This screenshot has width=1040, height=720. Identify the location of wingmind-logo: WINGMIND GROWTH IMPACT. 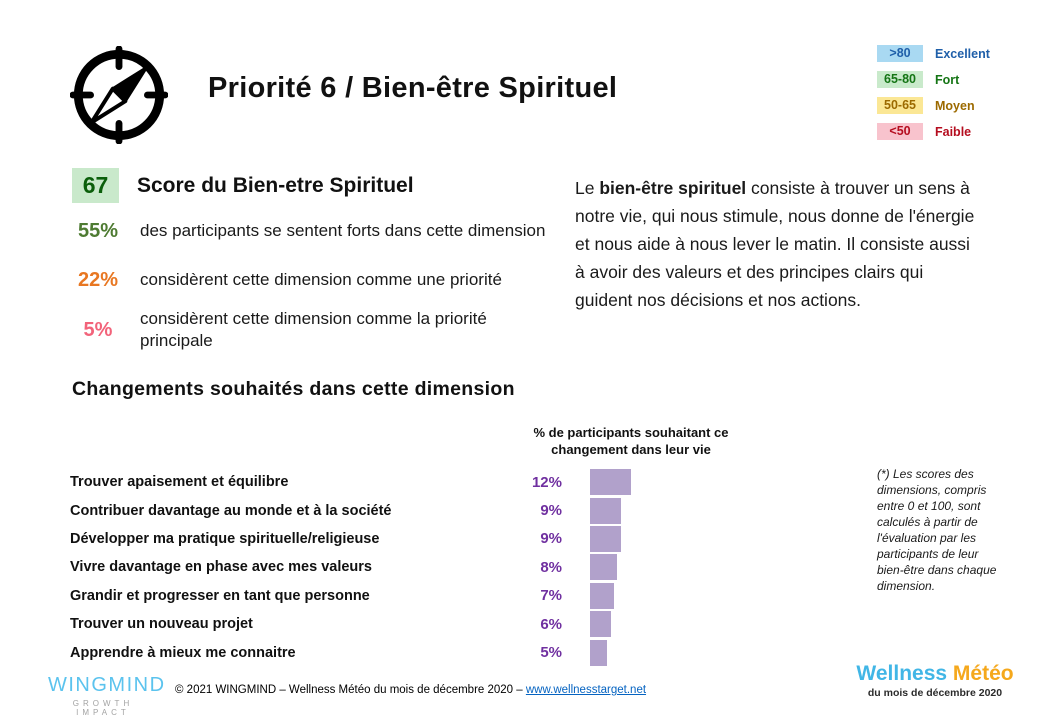
(107, 695).